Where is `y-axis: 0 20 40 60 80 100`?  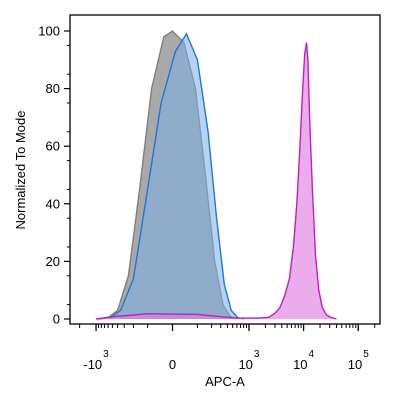 y-axis: 0 20 40 60 80 100 is located at coordinates (54, 175).